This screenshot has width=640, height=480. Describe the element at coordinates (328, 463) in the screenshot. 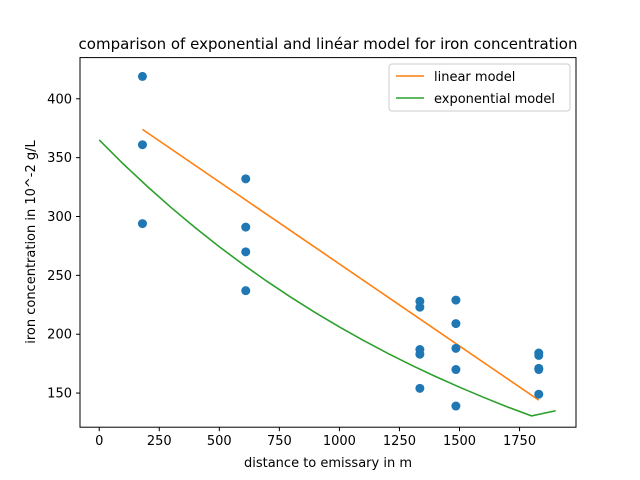

I see `x-axis-label: distance to emissary in m` at that location.